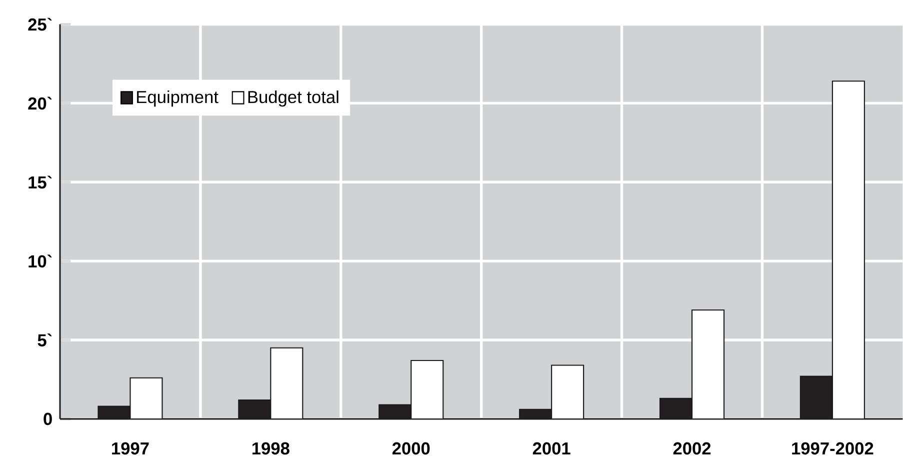 The width and height of the screenshot is (903, 462). What do you see at coordinates (692, 448) in the screenshot?
I see `x-tick-label: 2002` at bounding box center [692, 448].